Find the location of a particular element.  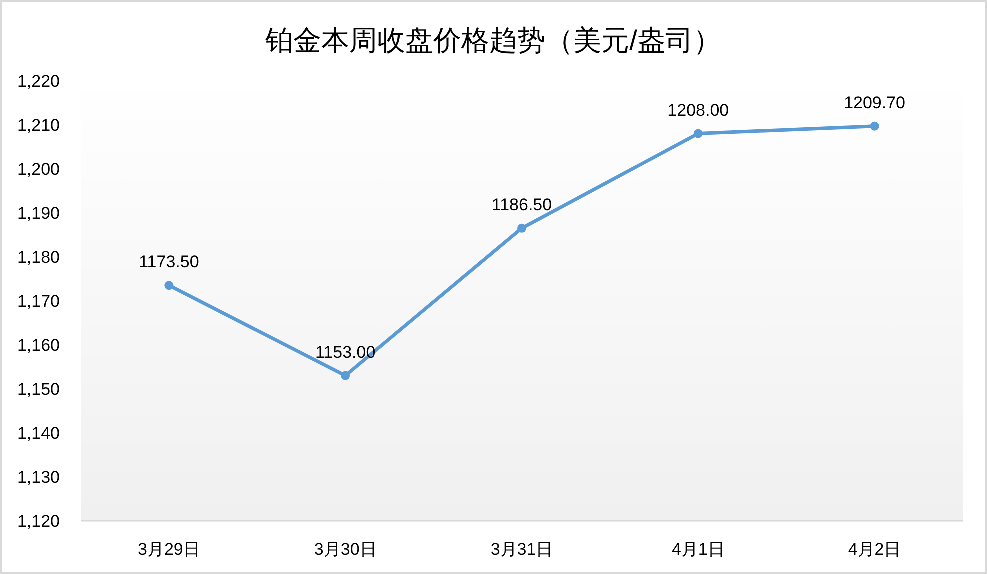

y-tick-label: 1,140 is located at coordinates (38, 433).